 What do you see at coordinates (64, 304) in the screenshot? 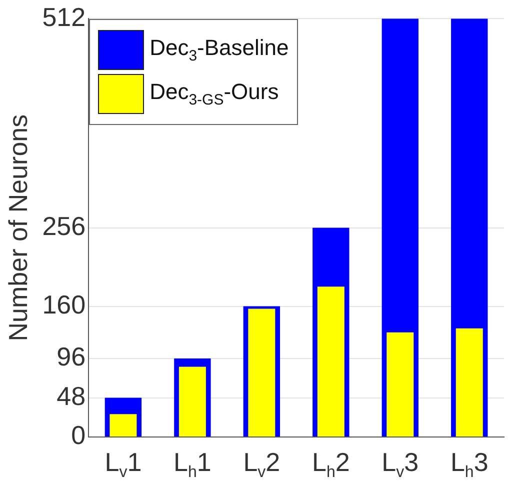
I see `y-tick-label: 160` at bounding box center [64, 304].